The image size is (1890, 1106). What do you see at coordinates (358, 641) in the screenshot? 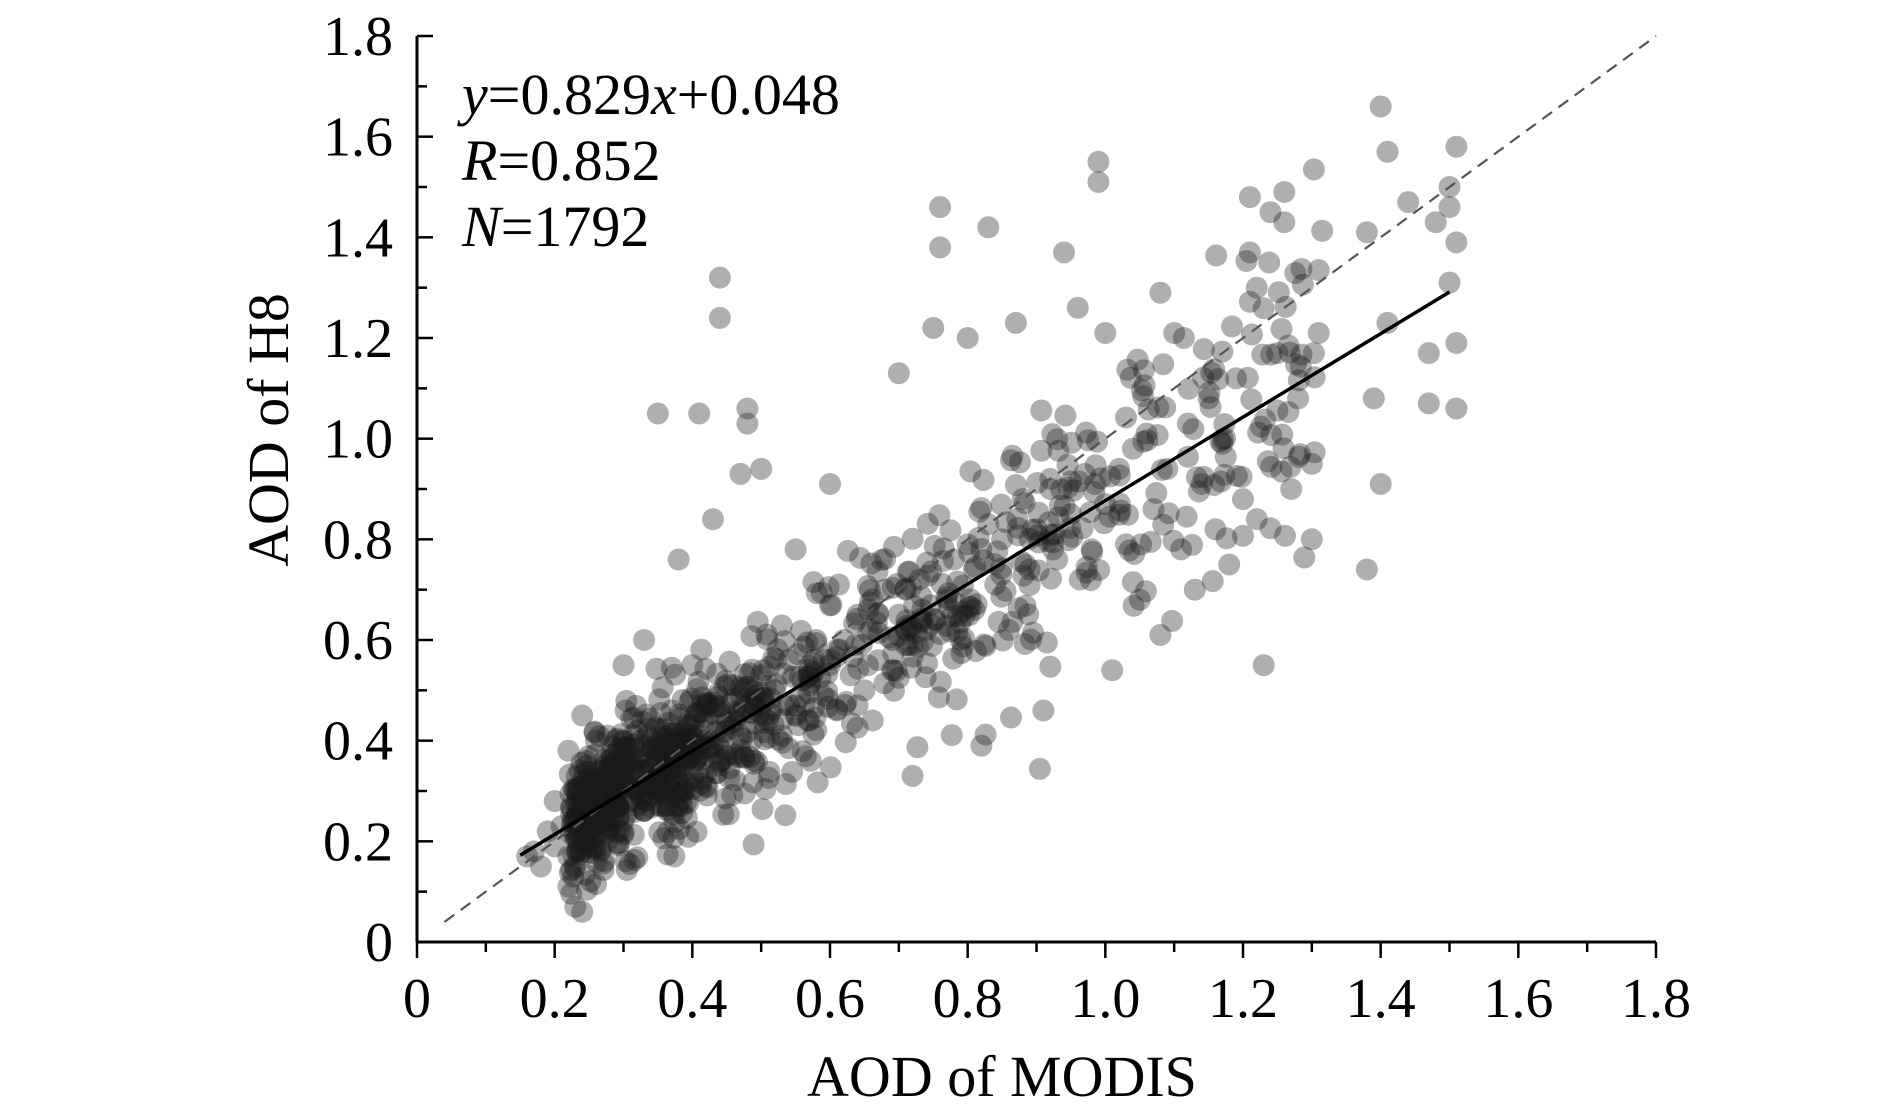
I see `y-tick-label: 0.6` at bounding box center [358, 641].